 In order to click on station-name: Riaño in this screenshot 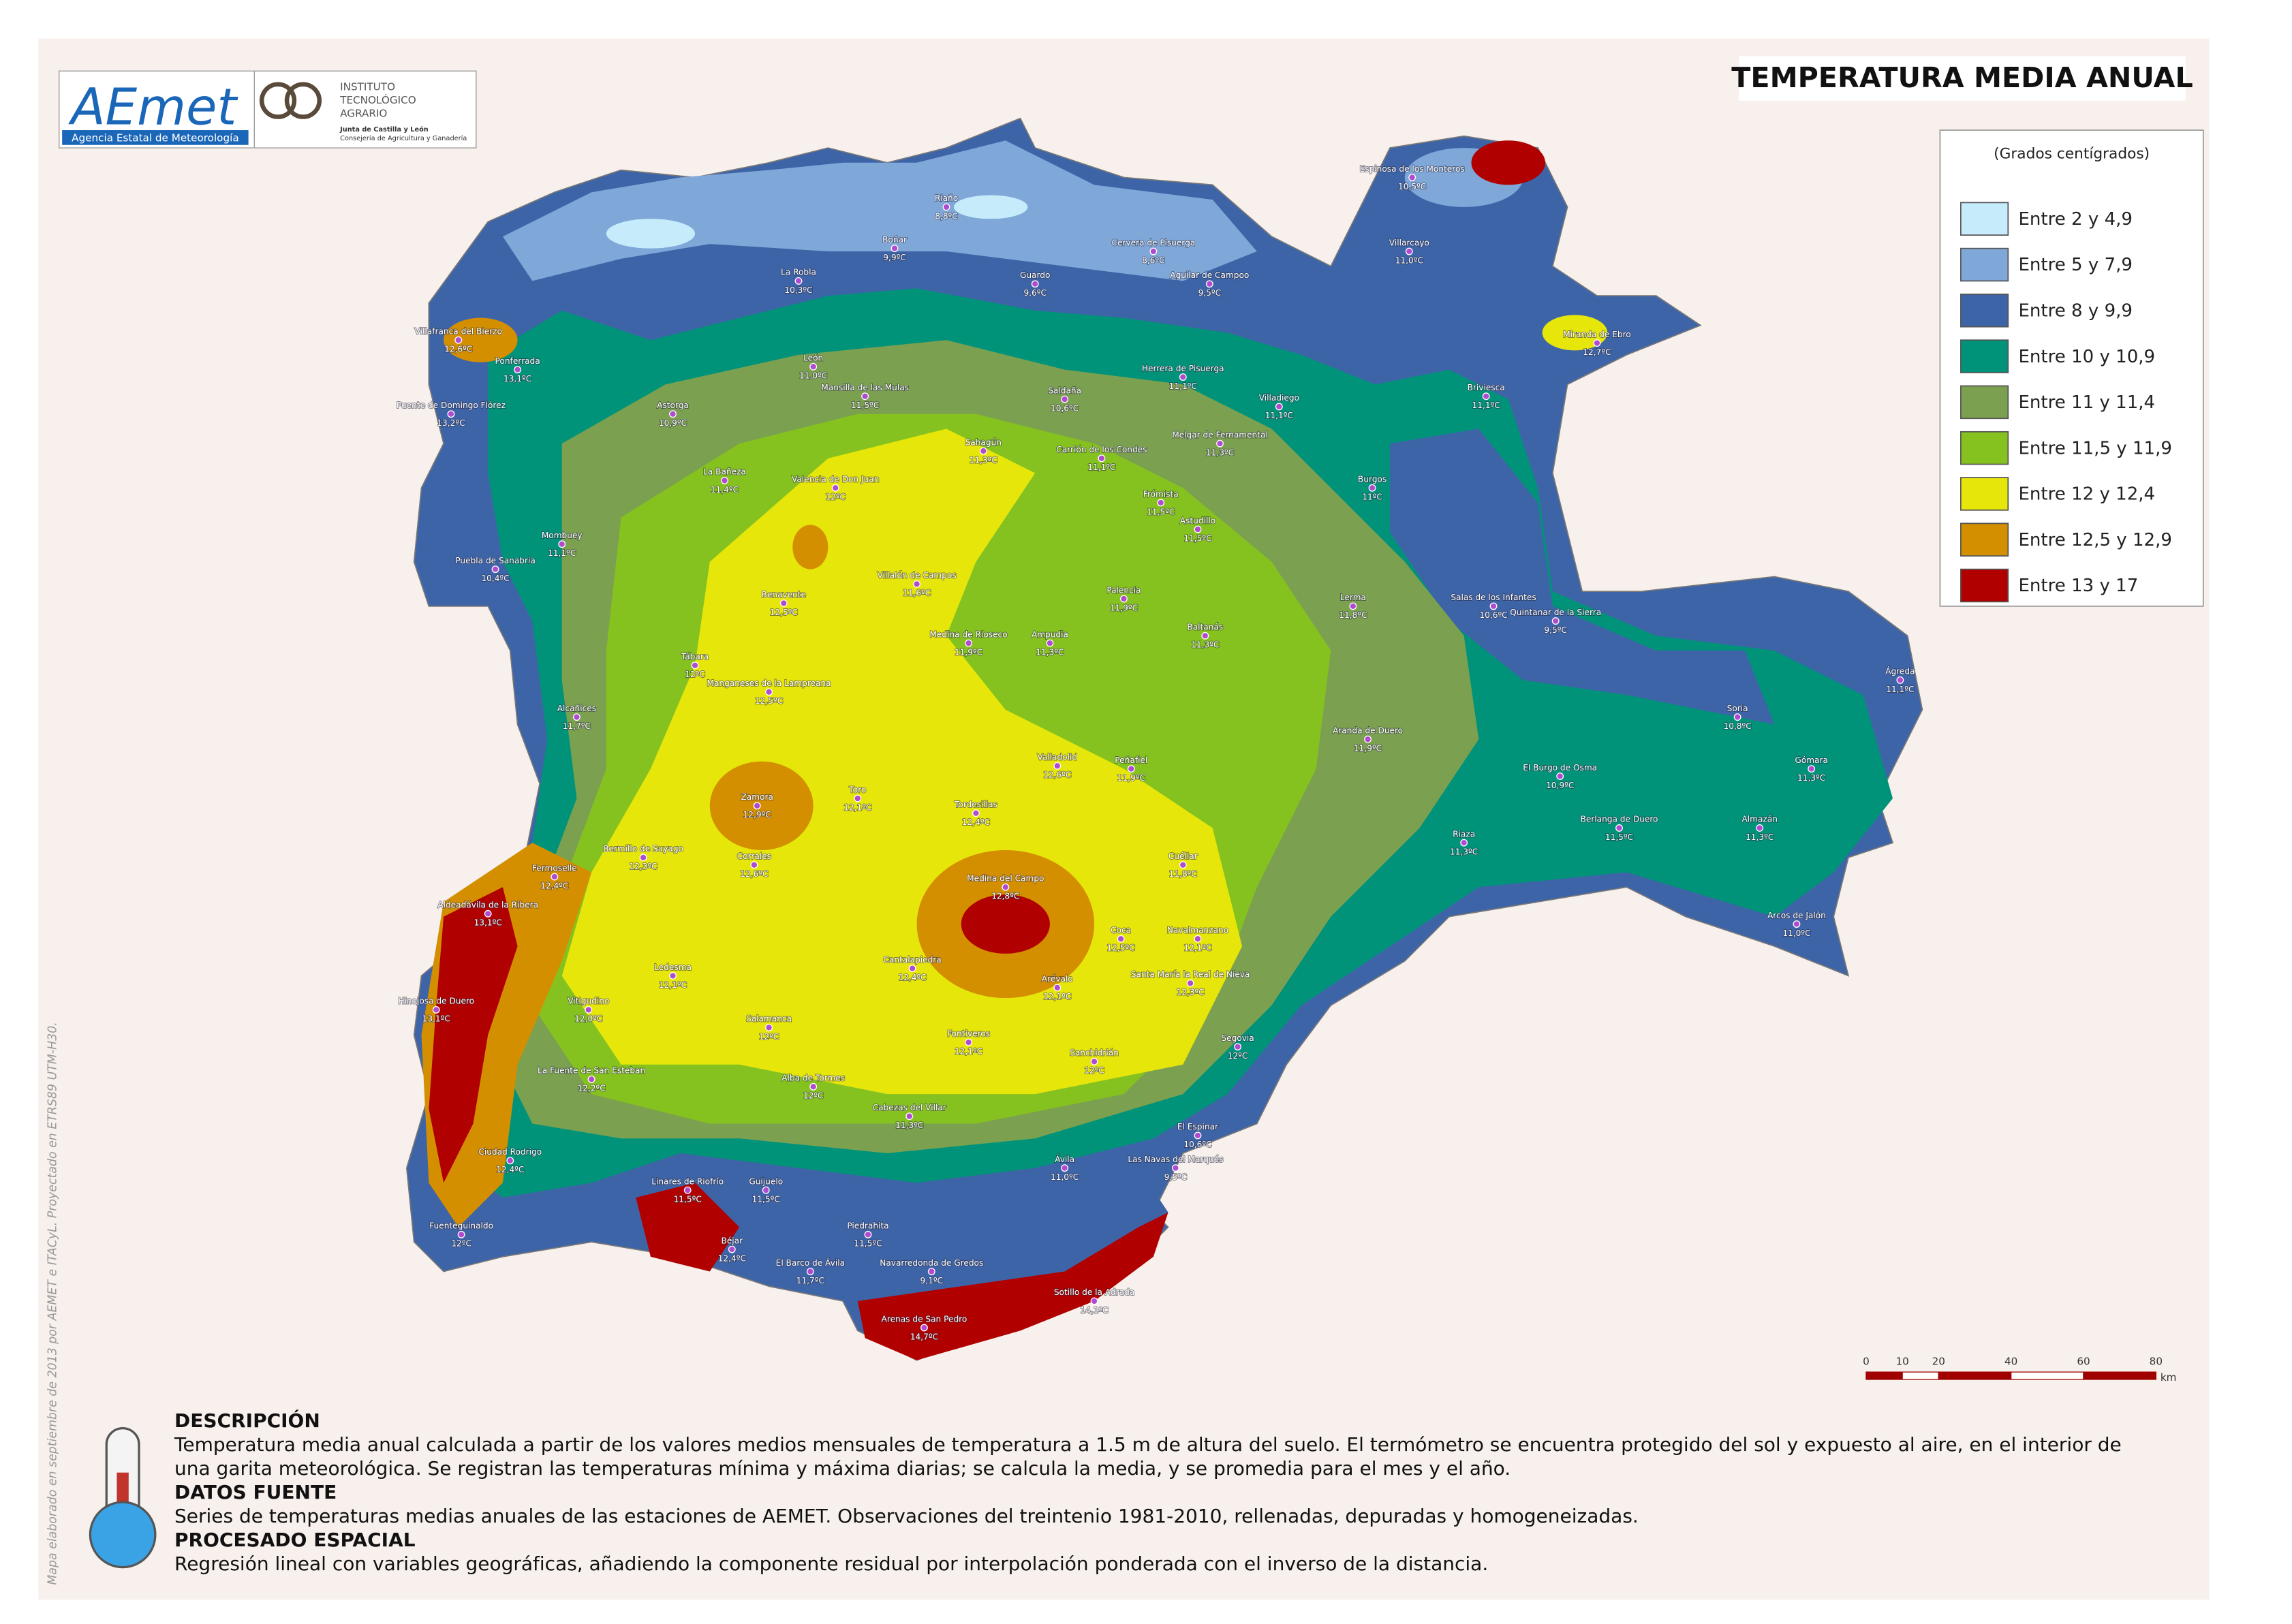, I will do `click(946, 198)`.